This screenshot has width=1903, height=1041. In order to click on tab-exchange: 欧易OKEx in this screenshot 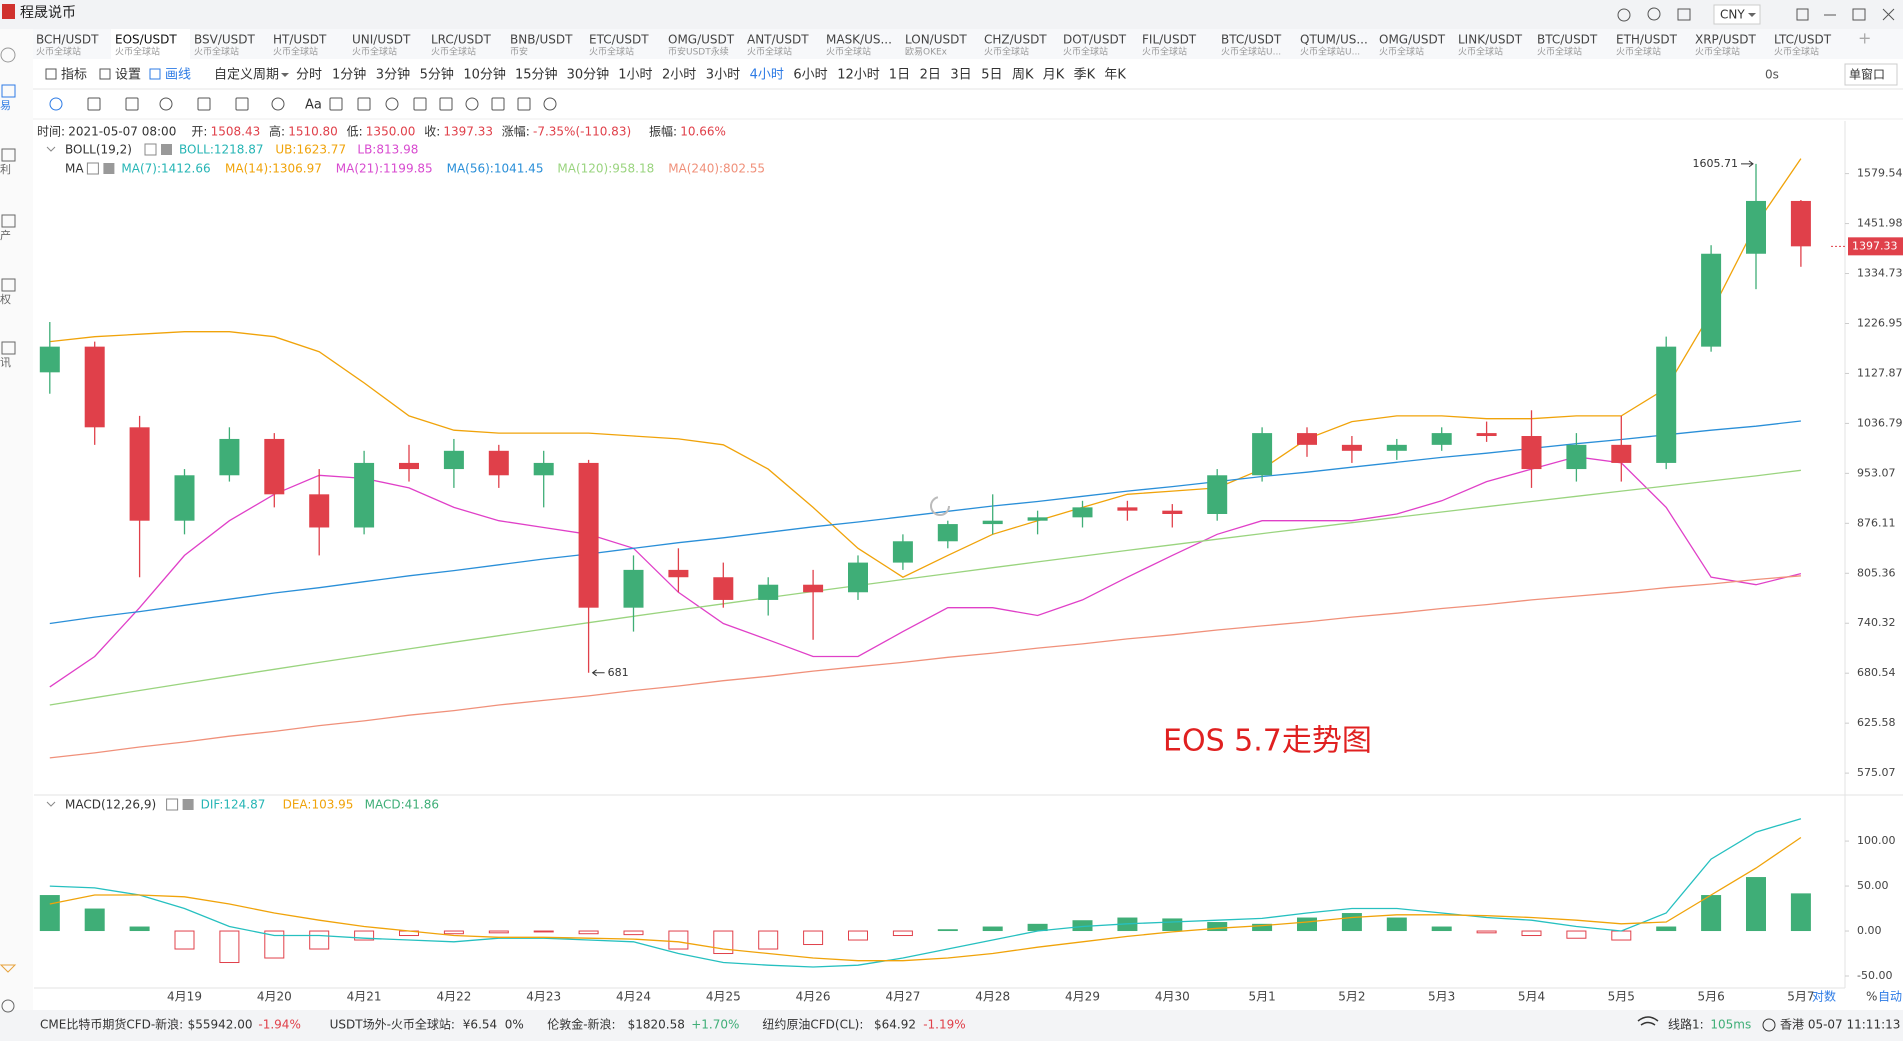, I will do `click(926, 52)`.